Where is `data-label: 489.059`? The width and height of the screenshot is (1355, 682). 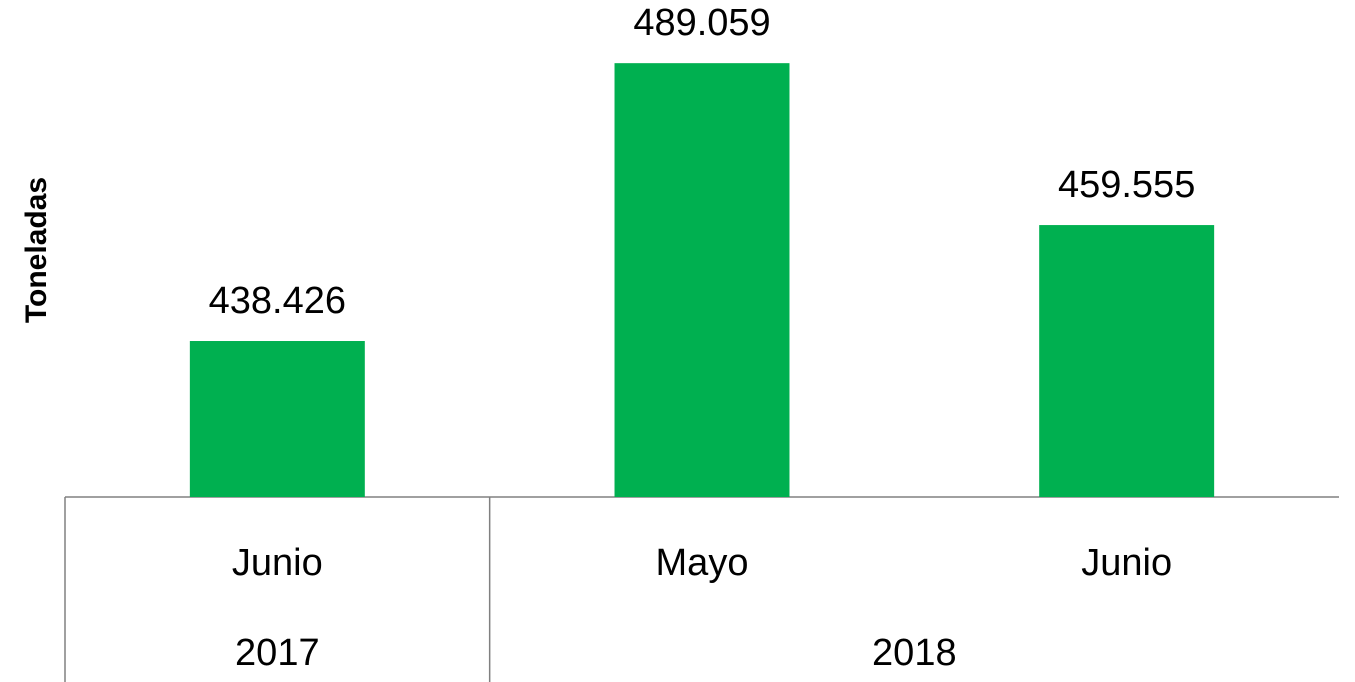 data-label: 489.059 is located at coordinates (701, 23).